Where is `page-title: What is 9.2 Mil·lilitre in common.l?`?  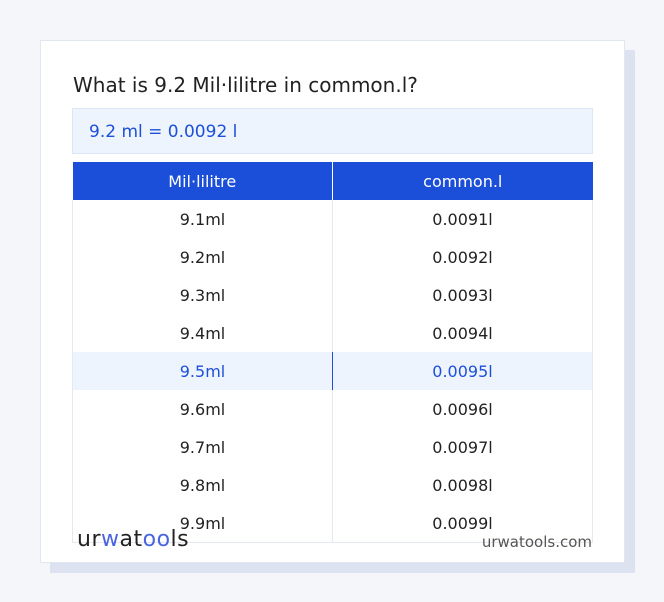
page-title: What is 9.2 Mil·lilitre in common.l? is located at coordinates (245, 85).